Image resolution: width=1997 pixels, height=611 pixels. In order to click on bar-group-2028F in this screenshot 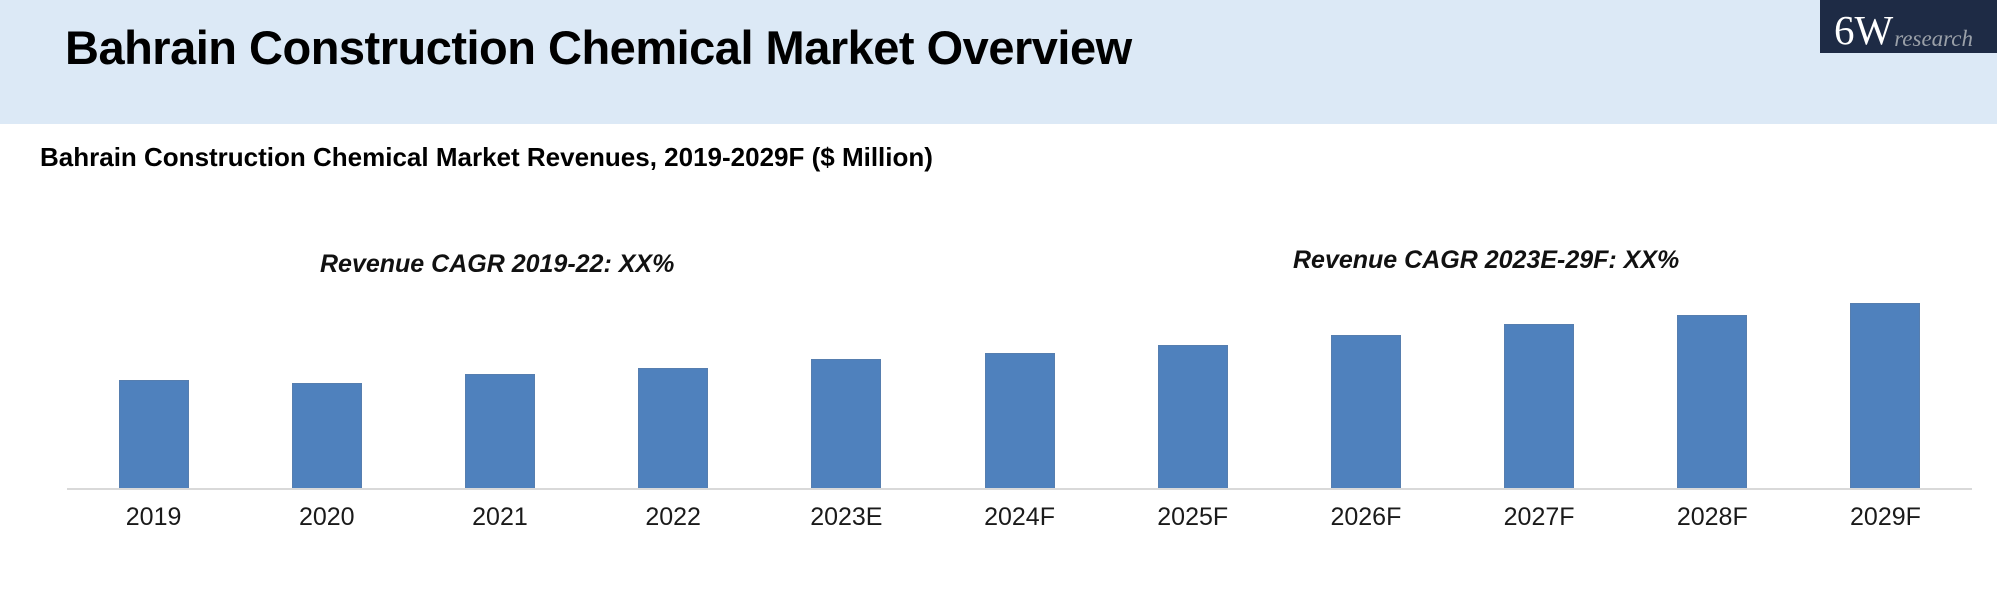, I will do `click(1712, 388)`.